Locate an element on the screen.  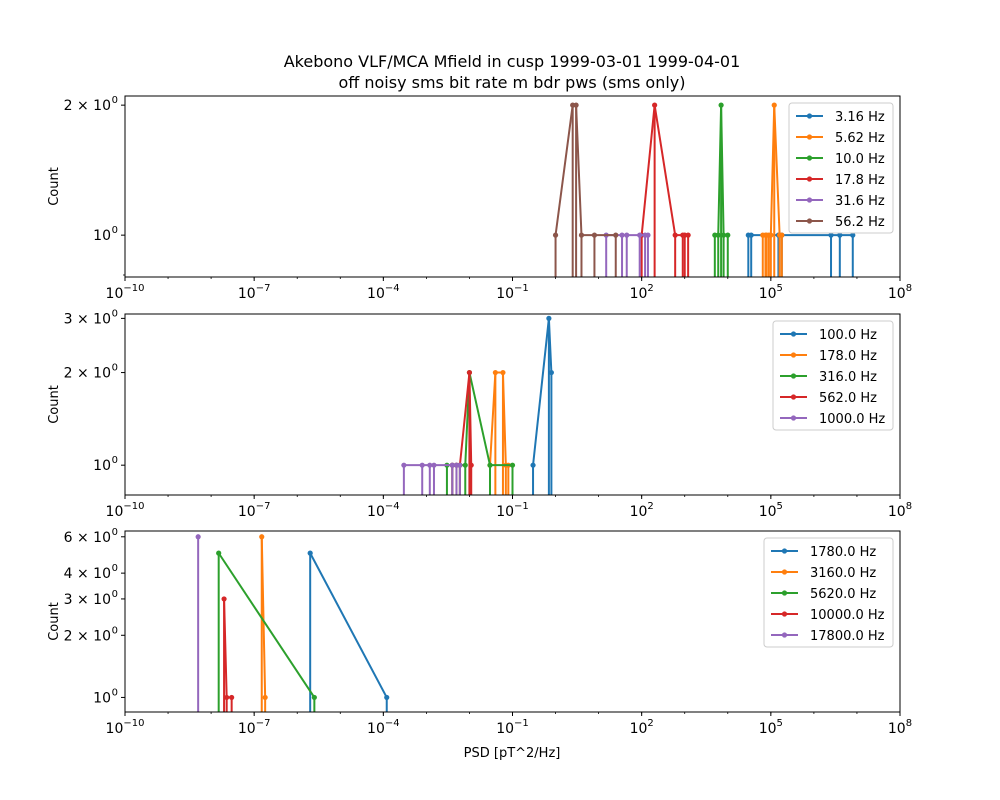
tick-exponent: −4 is located at coordinates (392, 723).